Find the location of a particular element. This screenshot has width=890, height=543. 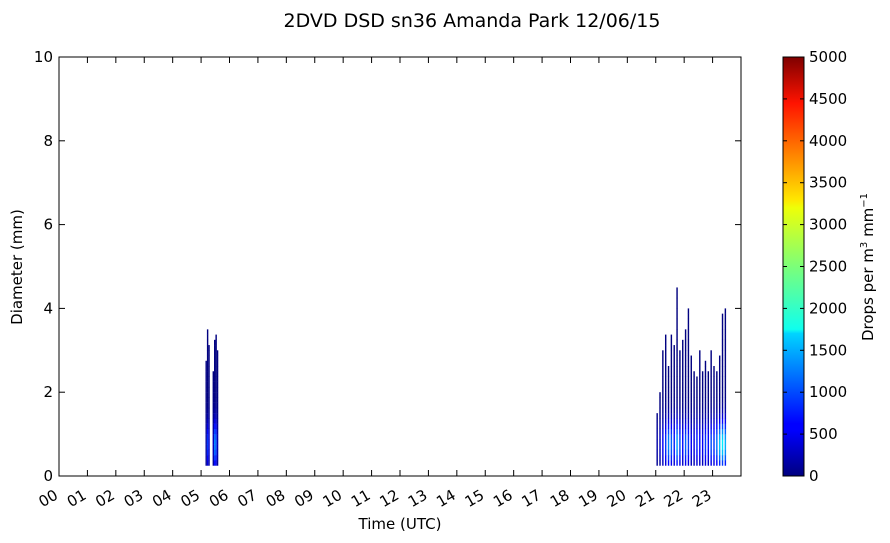

chart-title: 2DVD DSD sn36 Amanda Park 12/06/15 is located at coordinates (472, 21).